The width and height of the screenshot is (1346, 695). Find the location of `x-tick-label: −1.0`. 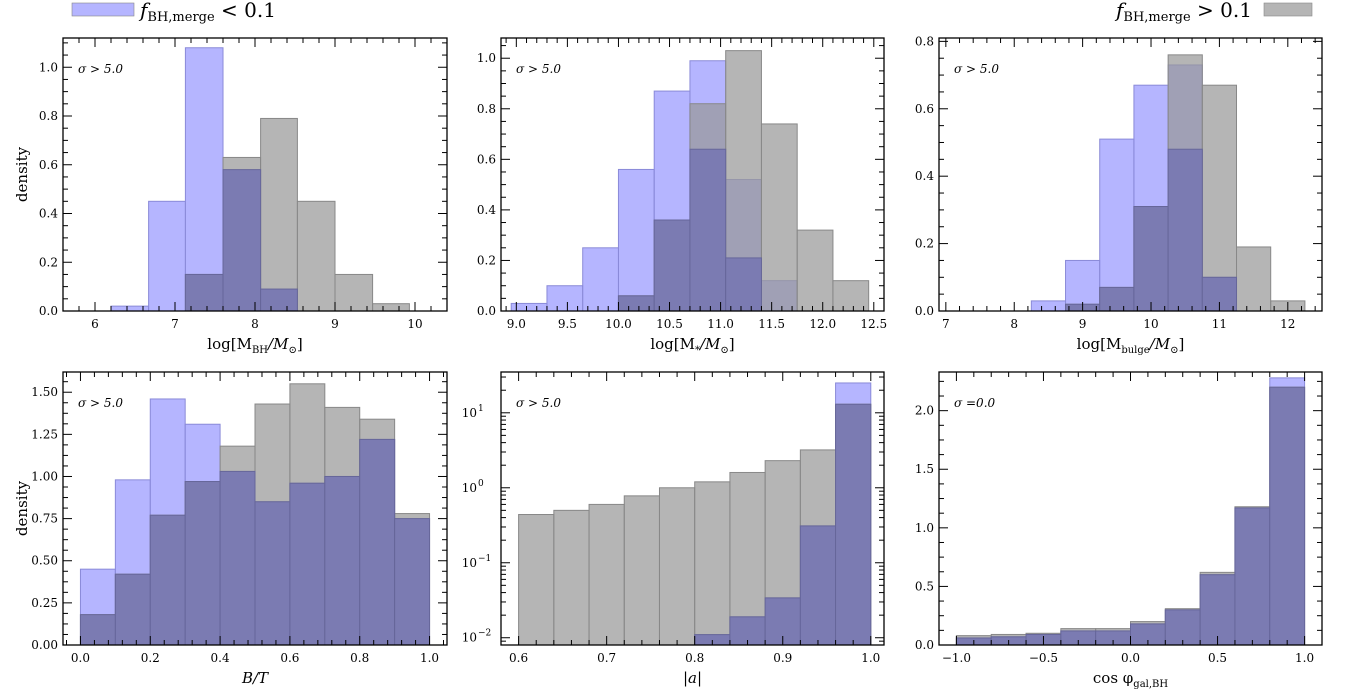

x-tick-label: −1.0 is located at coordinates (956, 658).